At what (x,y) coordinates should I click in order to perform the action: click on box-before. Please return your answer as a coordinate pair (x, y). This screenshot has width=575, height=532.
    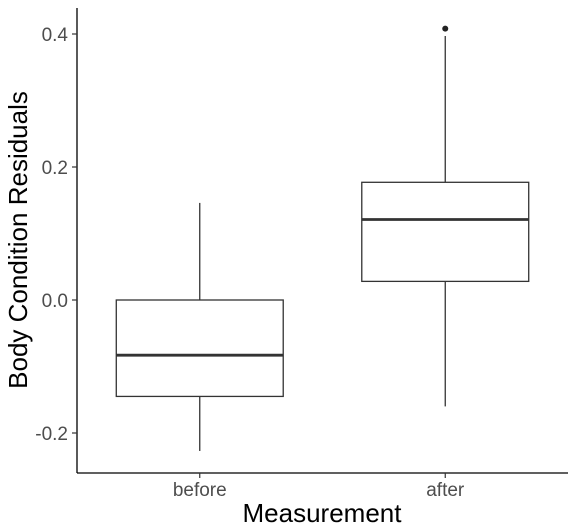
    Looking at the image, I should click on (199, 326).